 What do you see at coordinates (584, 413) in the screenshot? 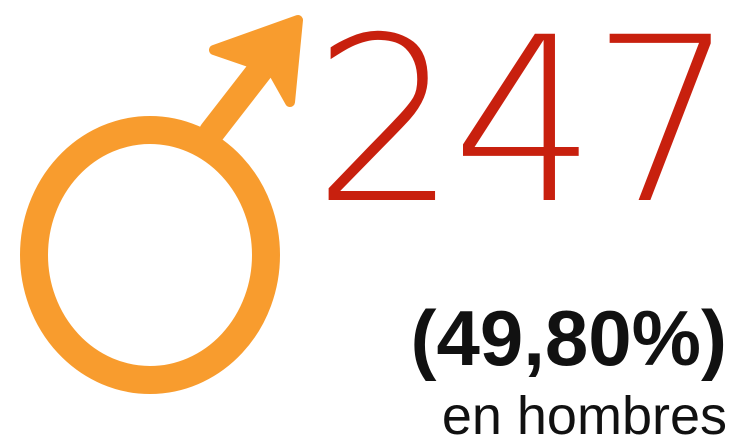
I see `stat-label: en hombres` at bounding box center [584, 413].